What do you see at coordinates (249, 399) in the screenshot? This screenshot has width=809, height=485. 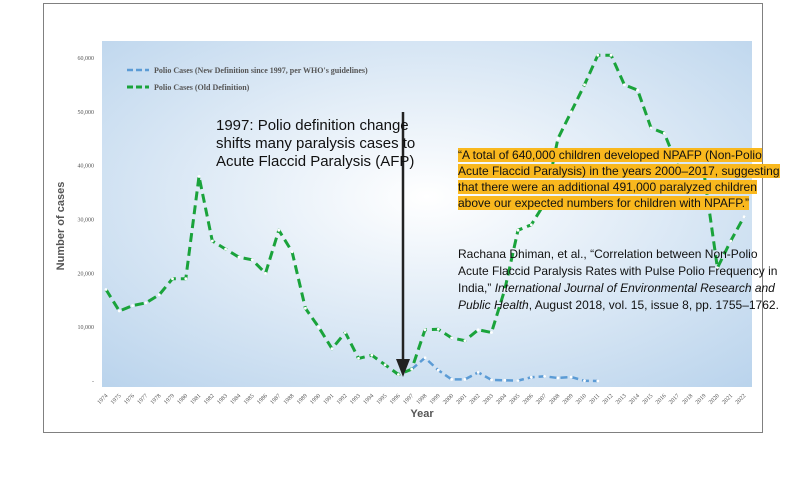 I see `x-tick-label: 1985` at bounding box center [249, 399].